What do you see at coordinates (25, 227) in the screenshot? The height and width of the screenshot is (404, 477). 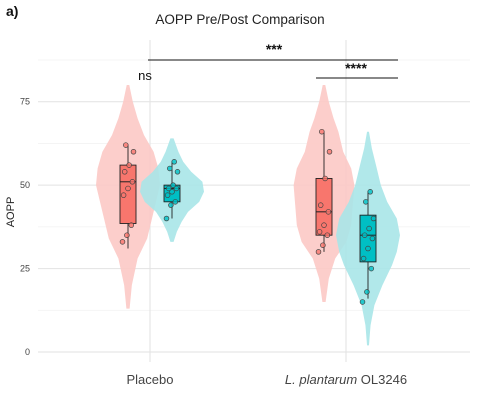 I see `y-axis-ticks: 0 25 50 75` at bounding box center [25, 227].